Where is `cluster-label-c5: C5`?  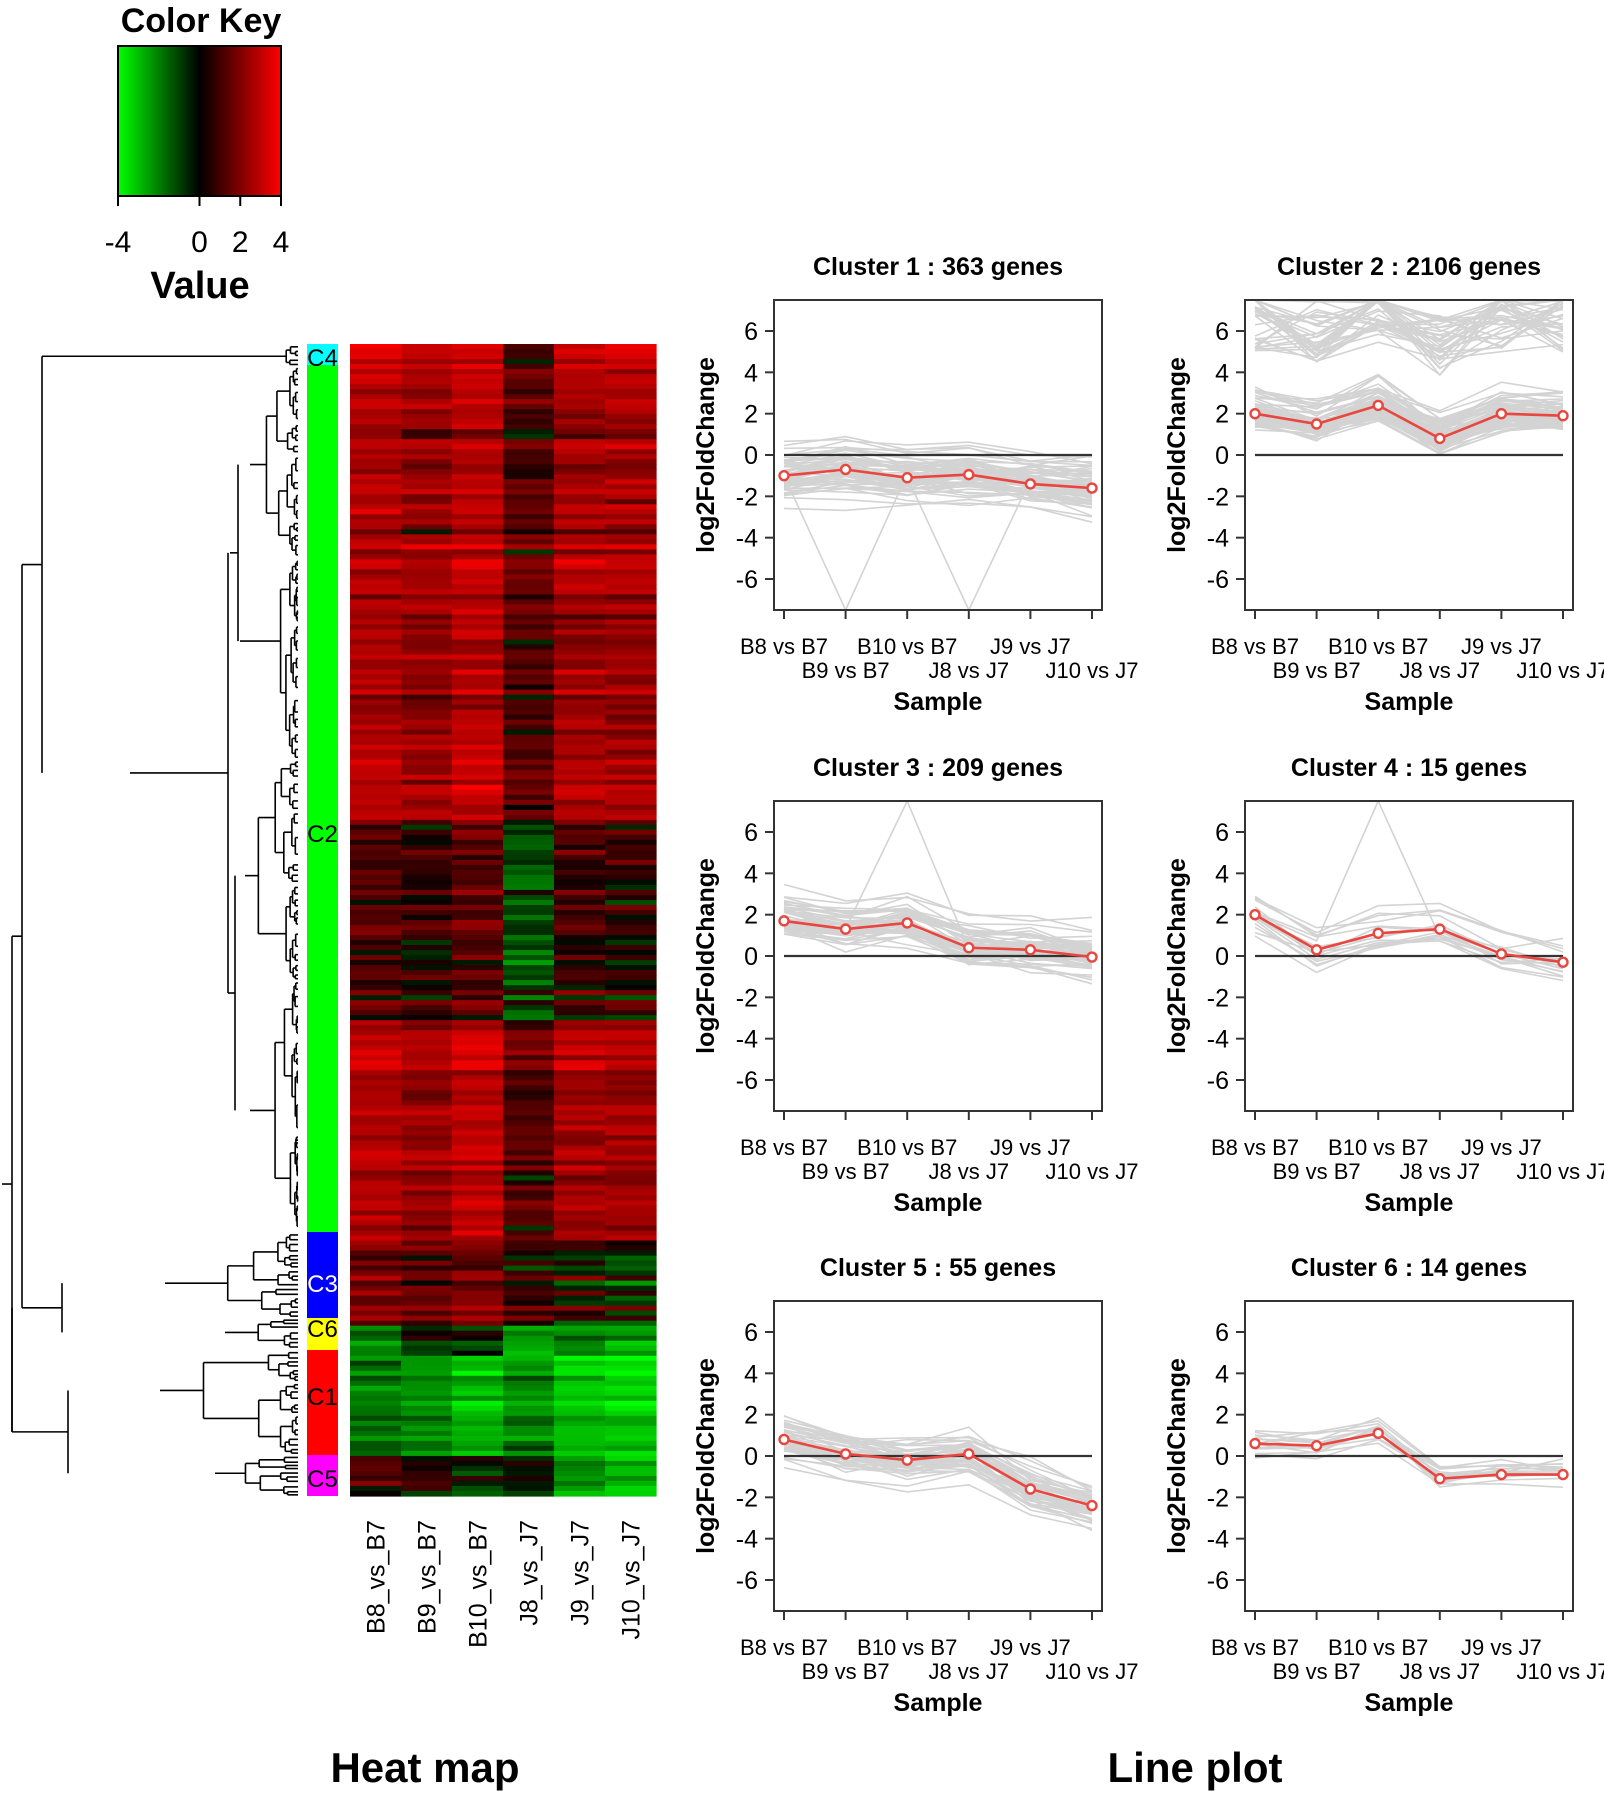
cluster-label-c5: C5 is located at coordinates (322, 1479).